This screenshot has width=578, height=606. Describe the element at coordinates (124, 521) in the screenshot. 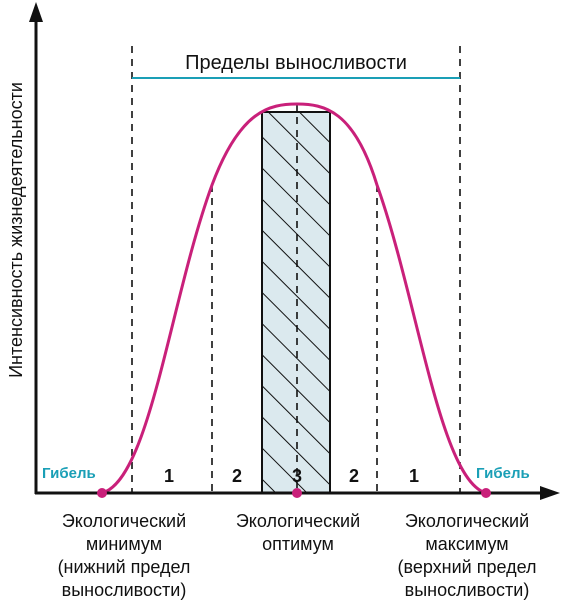

I see `minimum-label-line-1: Экологический` at that location.